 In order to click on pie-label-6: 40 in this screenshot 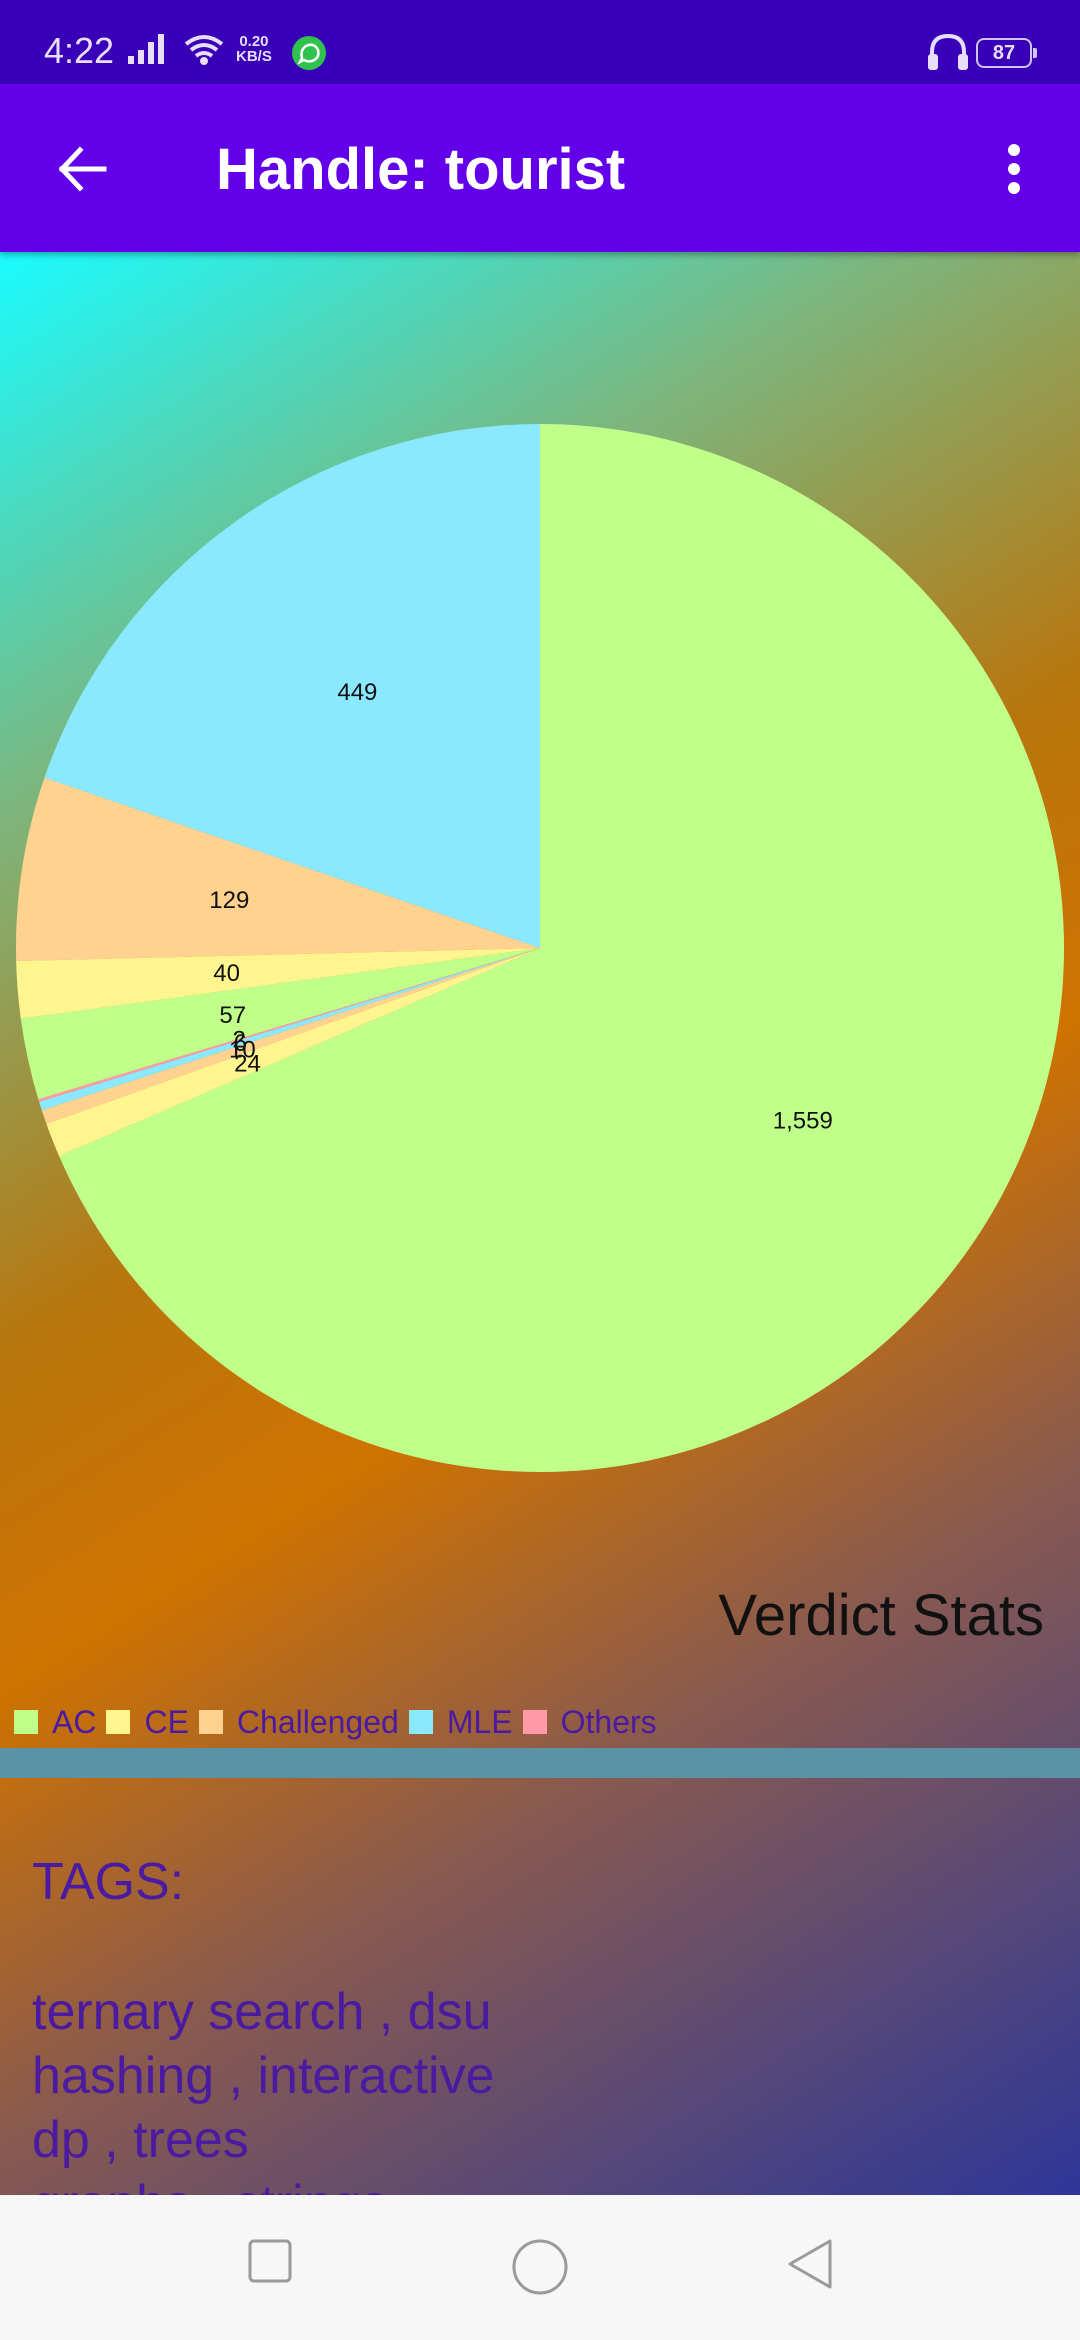, I will do `click(226, 973)`.